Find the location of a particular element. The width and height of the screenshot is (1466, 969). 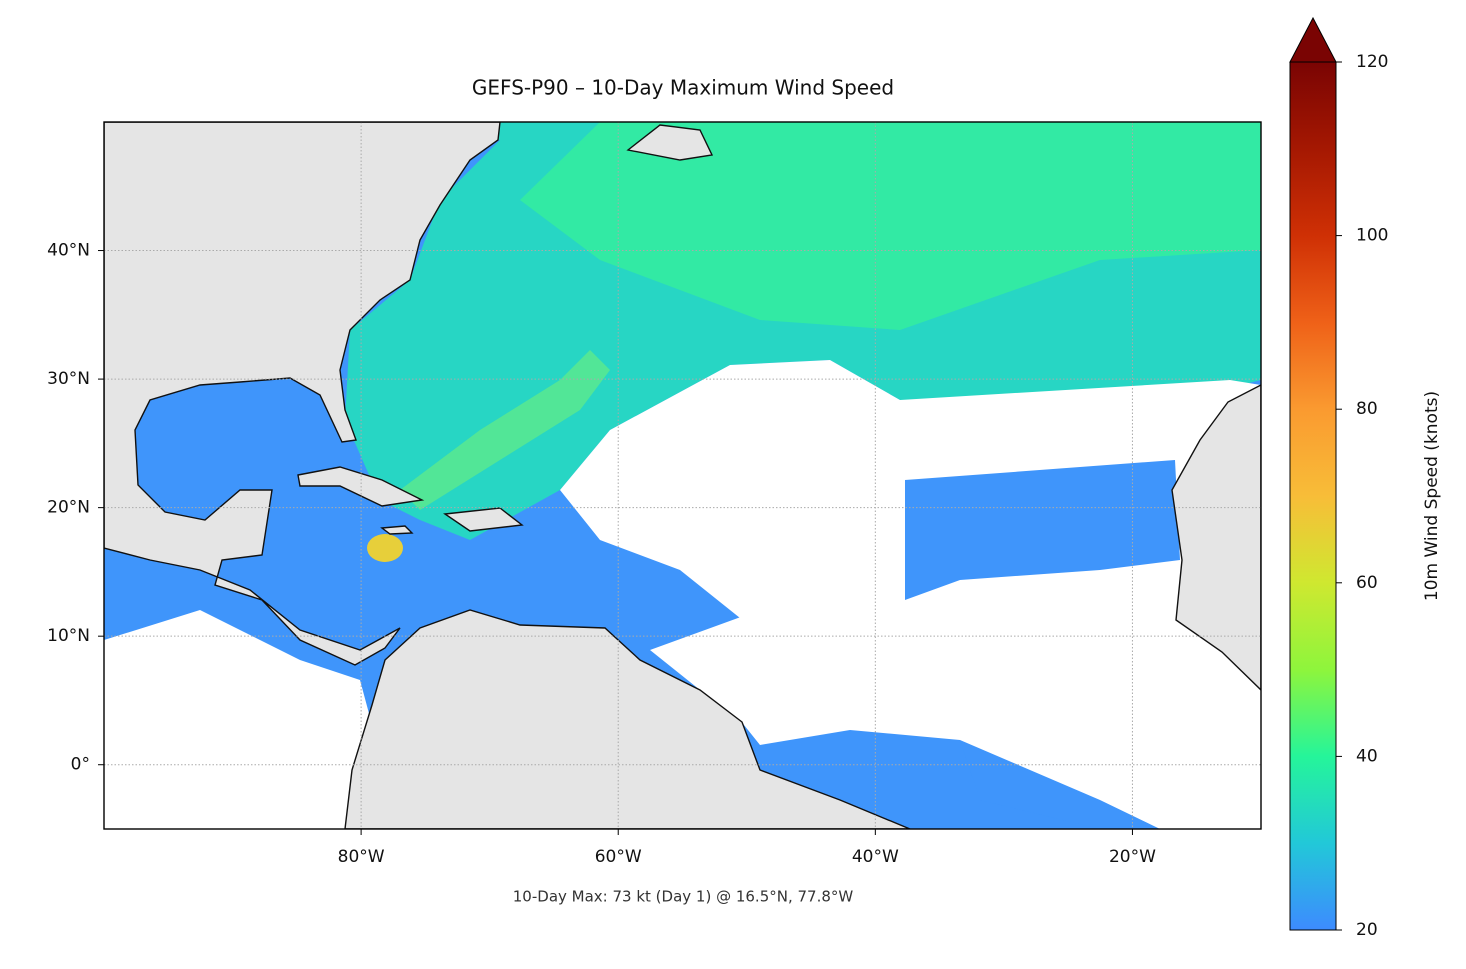

wind-maximum is located at coordinates (385, 548).